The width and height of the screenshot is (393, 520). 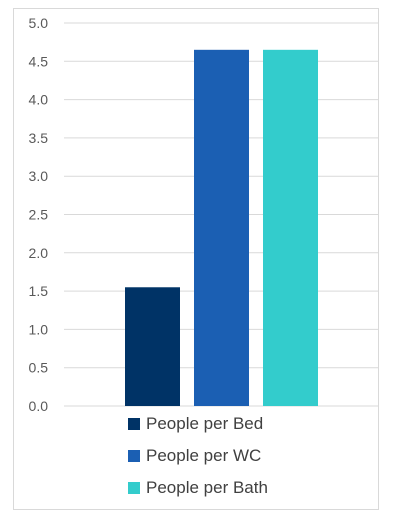 I want to click on bar-people-per-bath, so click(x=290, y=228).